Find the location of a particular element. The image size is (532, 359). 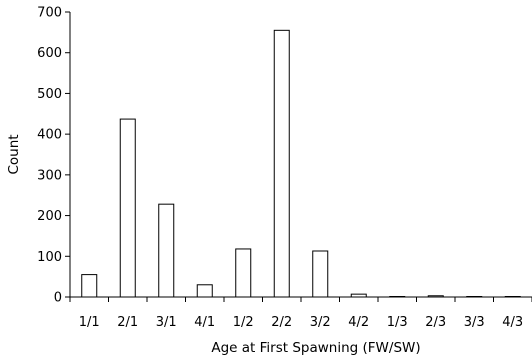

x-tick-label: 1/3 is located at coordinates (397, 322).